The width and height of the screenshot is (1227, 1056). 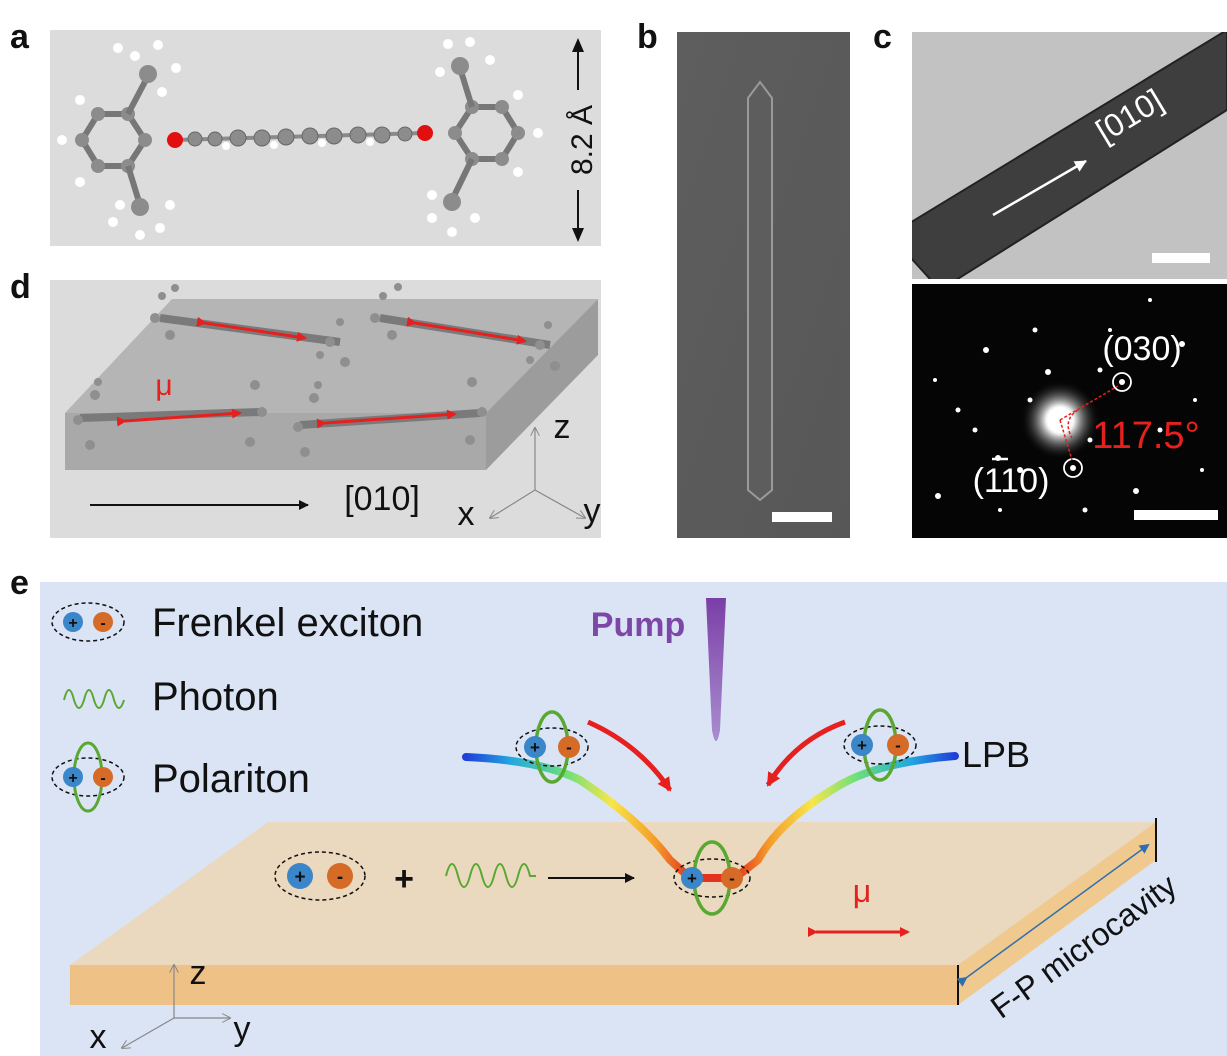 I want to click on legend-minus-charge-icon, so click(x=103, y=622).